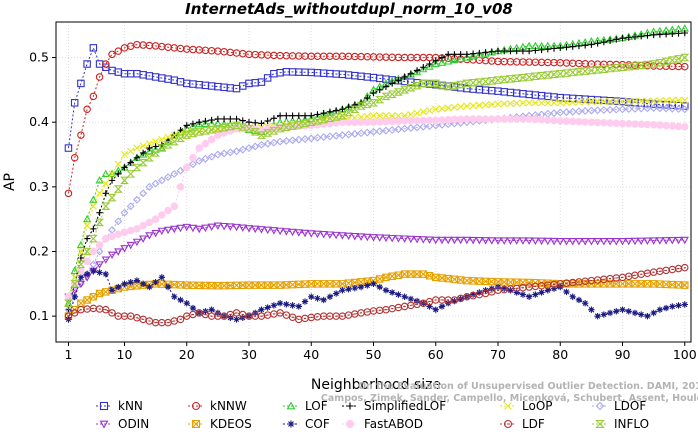 The height and width of the screenshot is (434, 698). I want to click on legend-label: KDEOS, so click(231, 424).